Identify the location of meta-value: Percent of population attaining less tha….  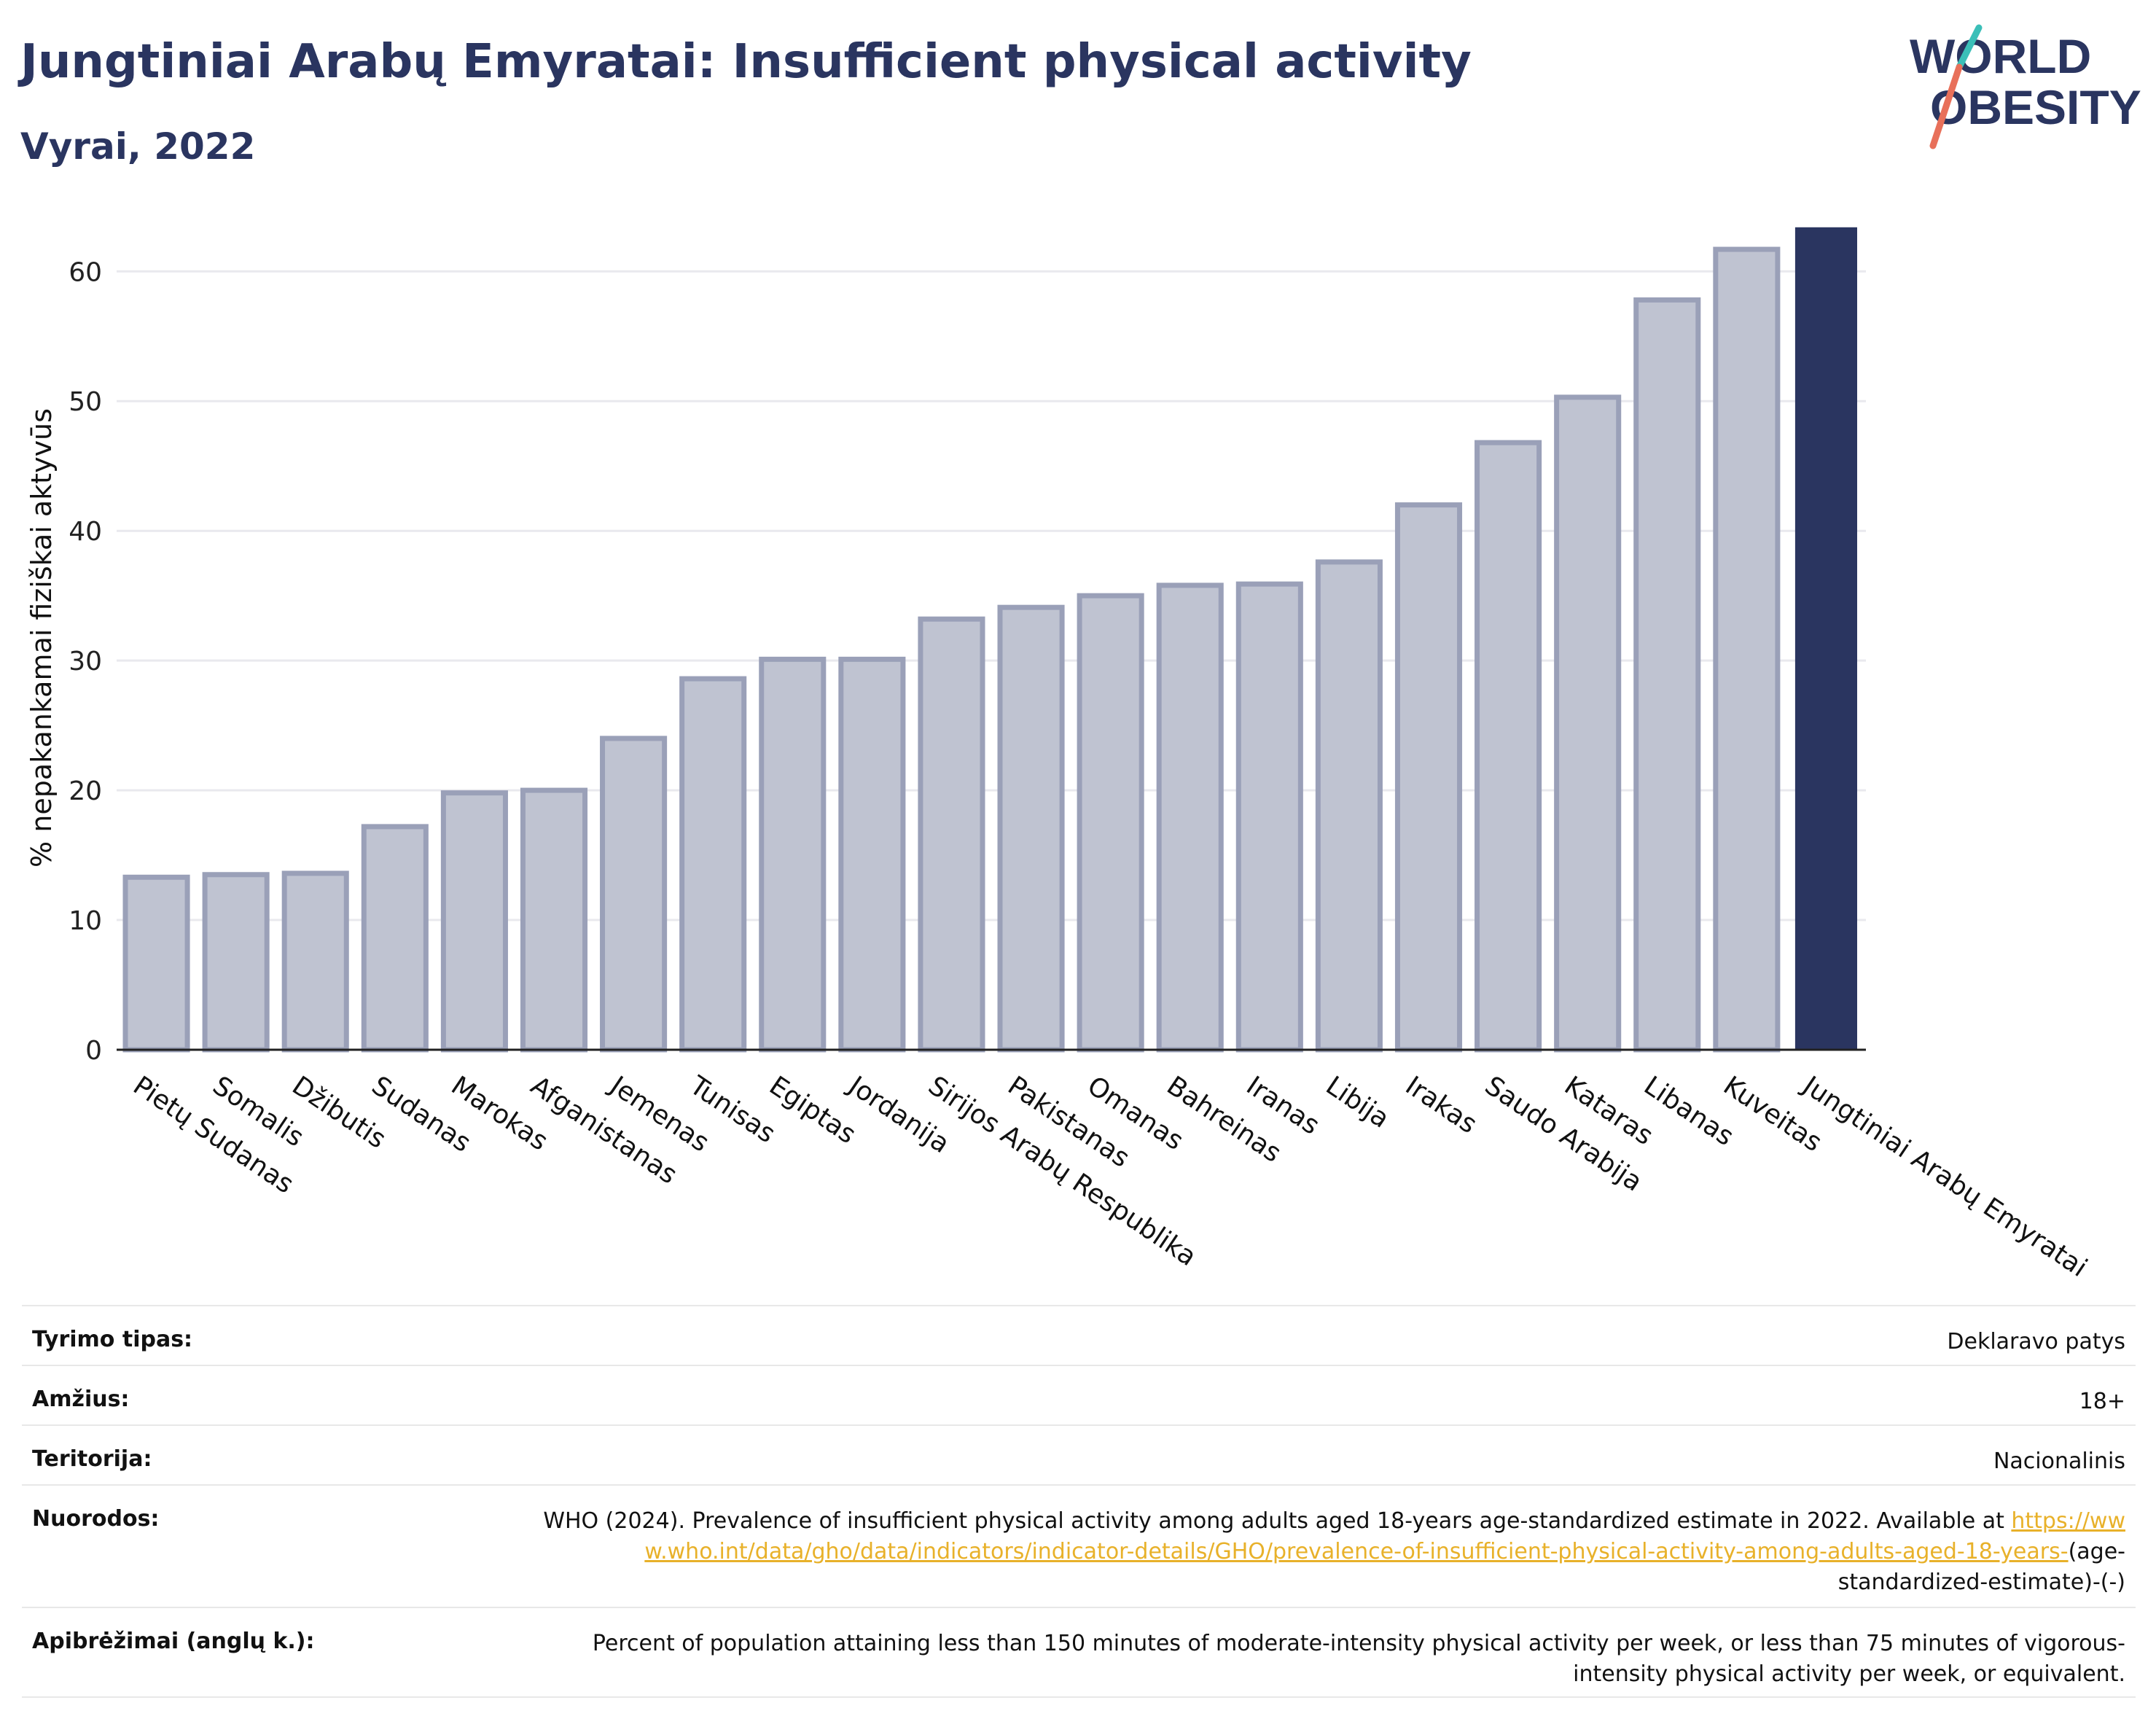
(1358, 1659).